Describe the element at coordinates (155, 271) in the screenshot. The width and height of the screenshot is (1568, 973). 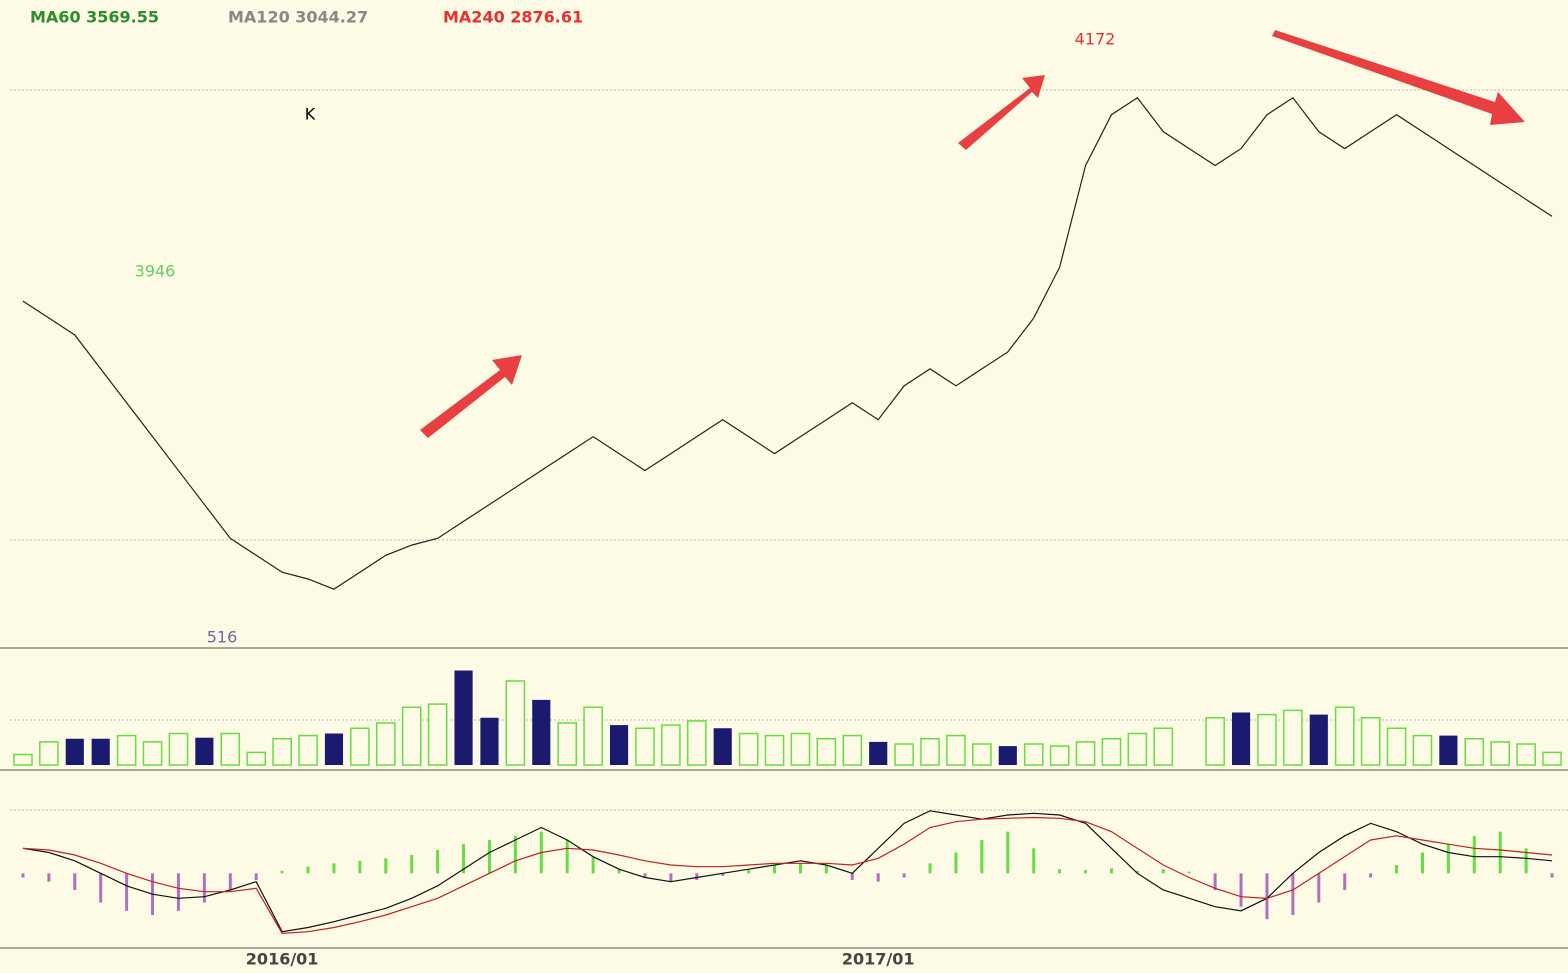
I see `annotation: 3946` at that location.